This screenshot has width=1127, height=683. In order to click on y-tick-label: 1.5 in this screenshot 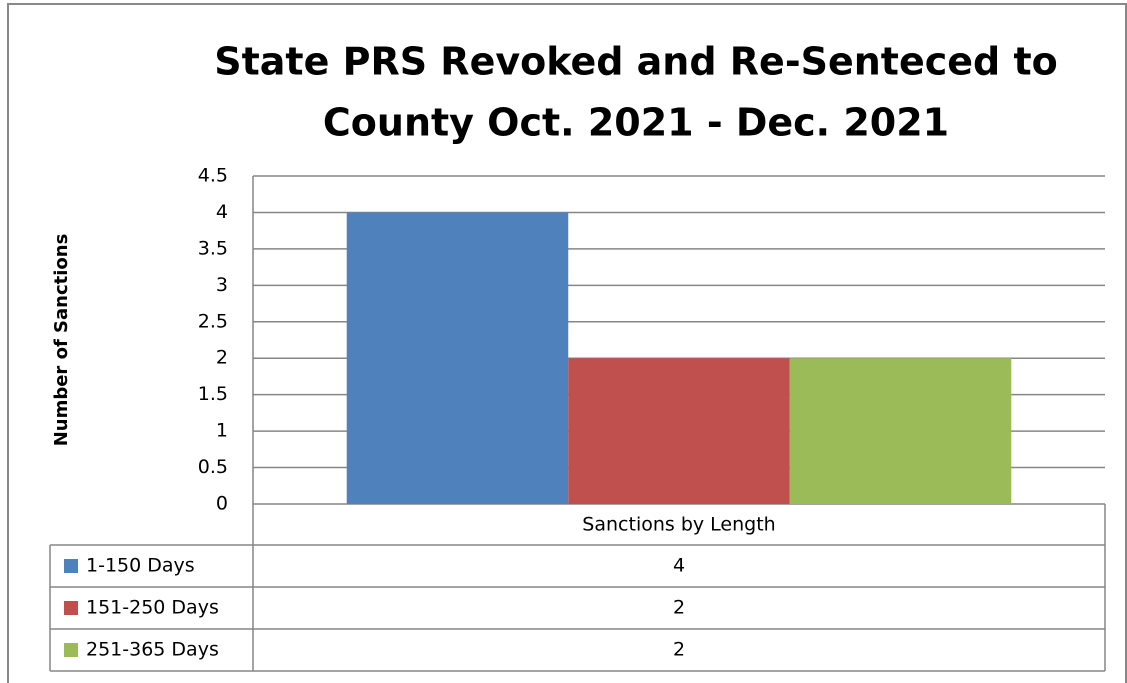, I will do `click(213, 394)`.